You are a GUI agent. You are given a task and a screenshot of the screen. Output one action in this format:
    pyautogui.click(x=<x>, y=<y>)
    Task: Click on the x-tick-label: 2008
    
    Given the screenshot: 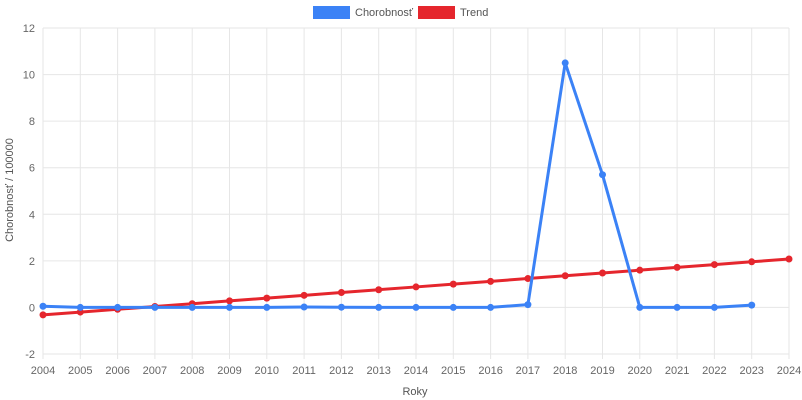 What is the action you would take?
    pyautogui.click(x=192, y=371)
    